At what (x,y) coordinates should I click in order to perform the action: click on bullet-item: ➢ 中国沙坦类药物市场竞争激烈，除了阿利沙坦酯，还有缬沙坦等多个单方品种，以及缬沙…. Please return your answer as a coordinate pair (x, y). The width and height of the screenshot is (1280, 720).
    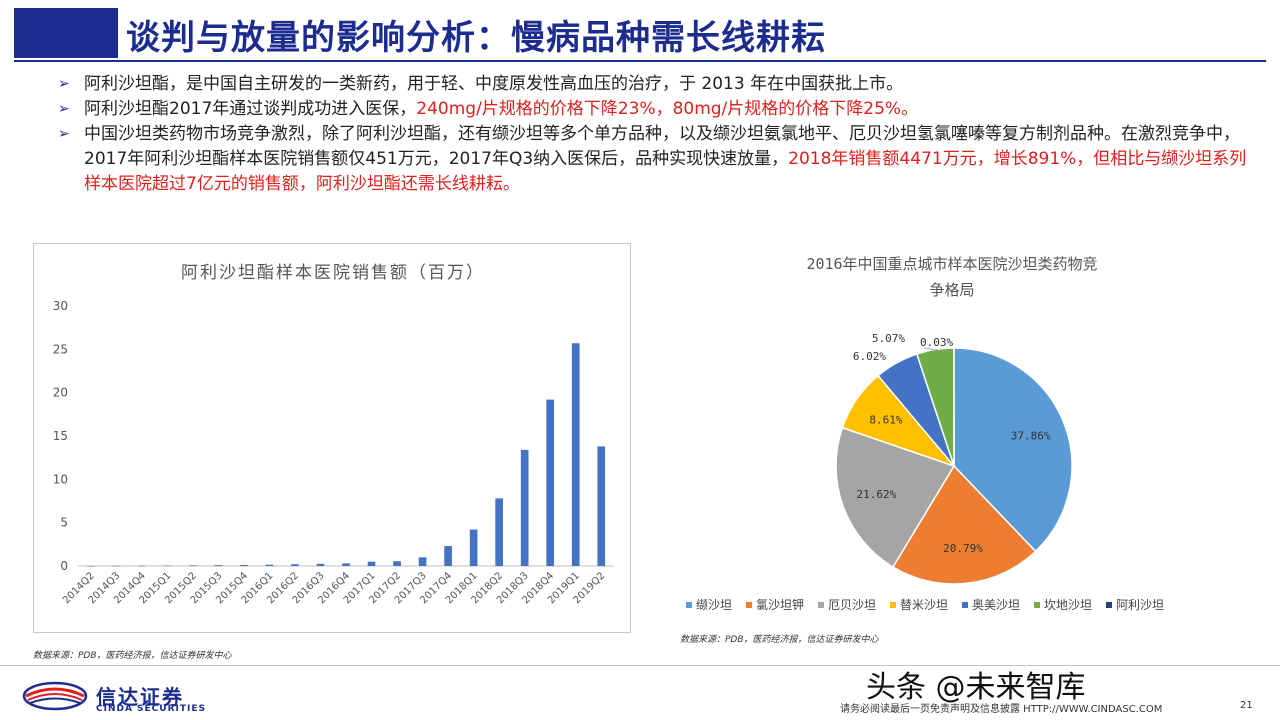
    Looking at the image, I should click on (658, 159).